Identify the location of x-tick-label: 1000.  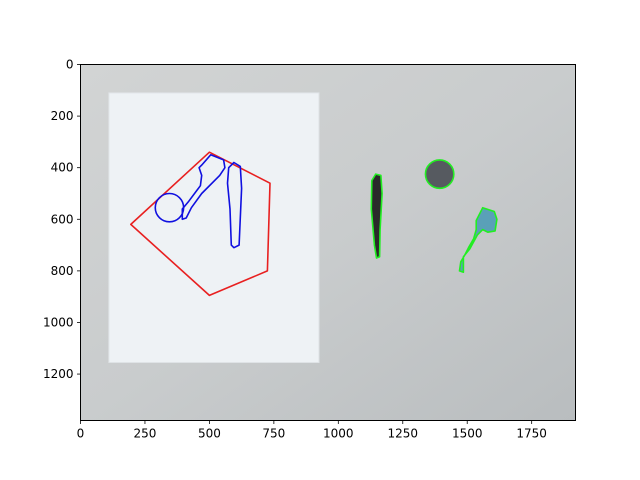
(338, 434).